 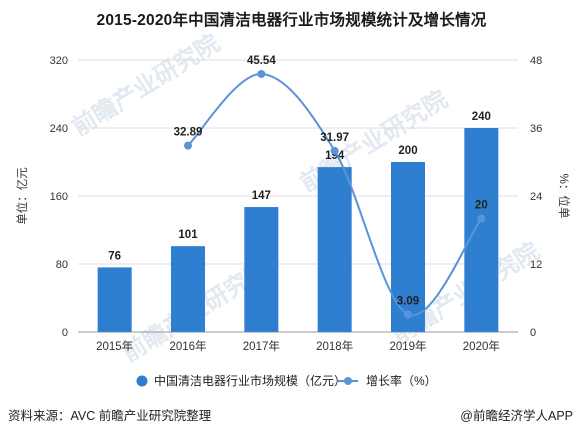 I want to click on x-tick-label: 2020年, so click(x=481, y=346).